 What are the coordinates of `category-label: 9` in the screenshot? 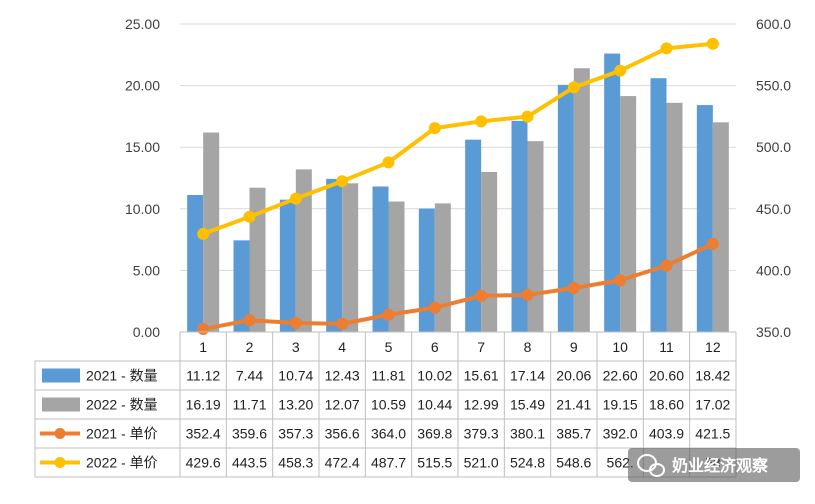 It's located at (574, 347).